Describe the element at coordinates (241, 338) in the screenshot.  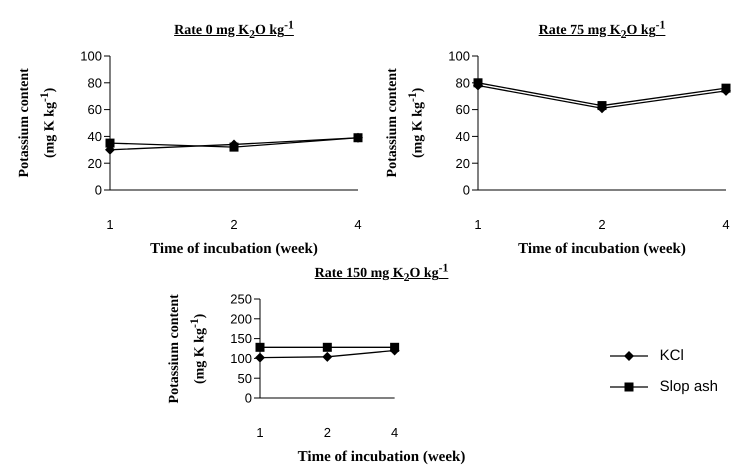
I see `y-tick-label: 150` at that location.